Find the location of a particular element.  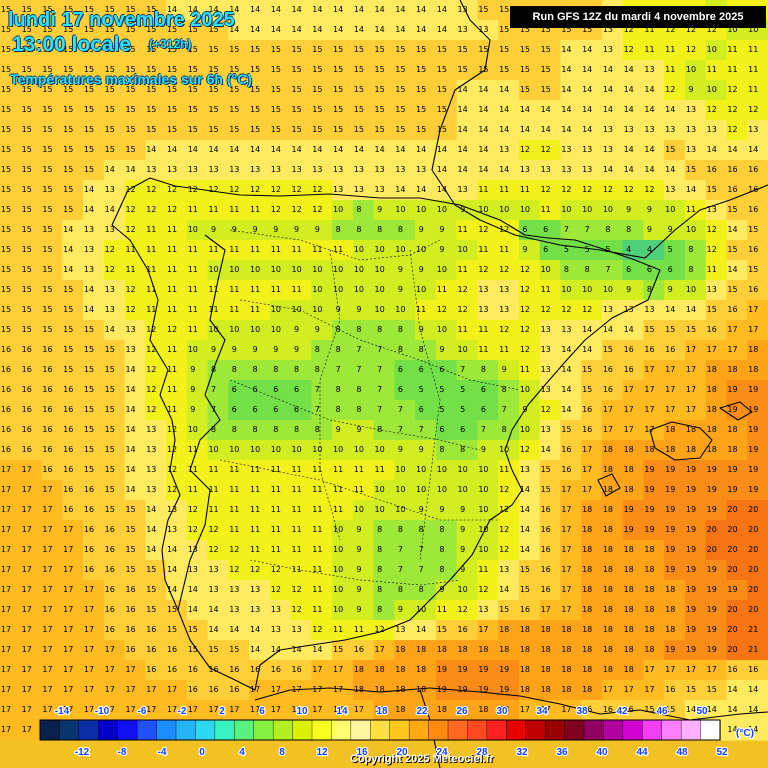

legend-top-label: 30 is located at coordinates (502, 711).